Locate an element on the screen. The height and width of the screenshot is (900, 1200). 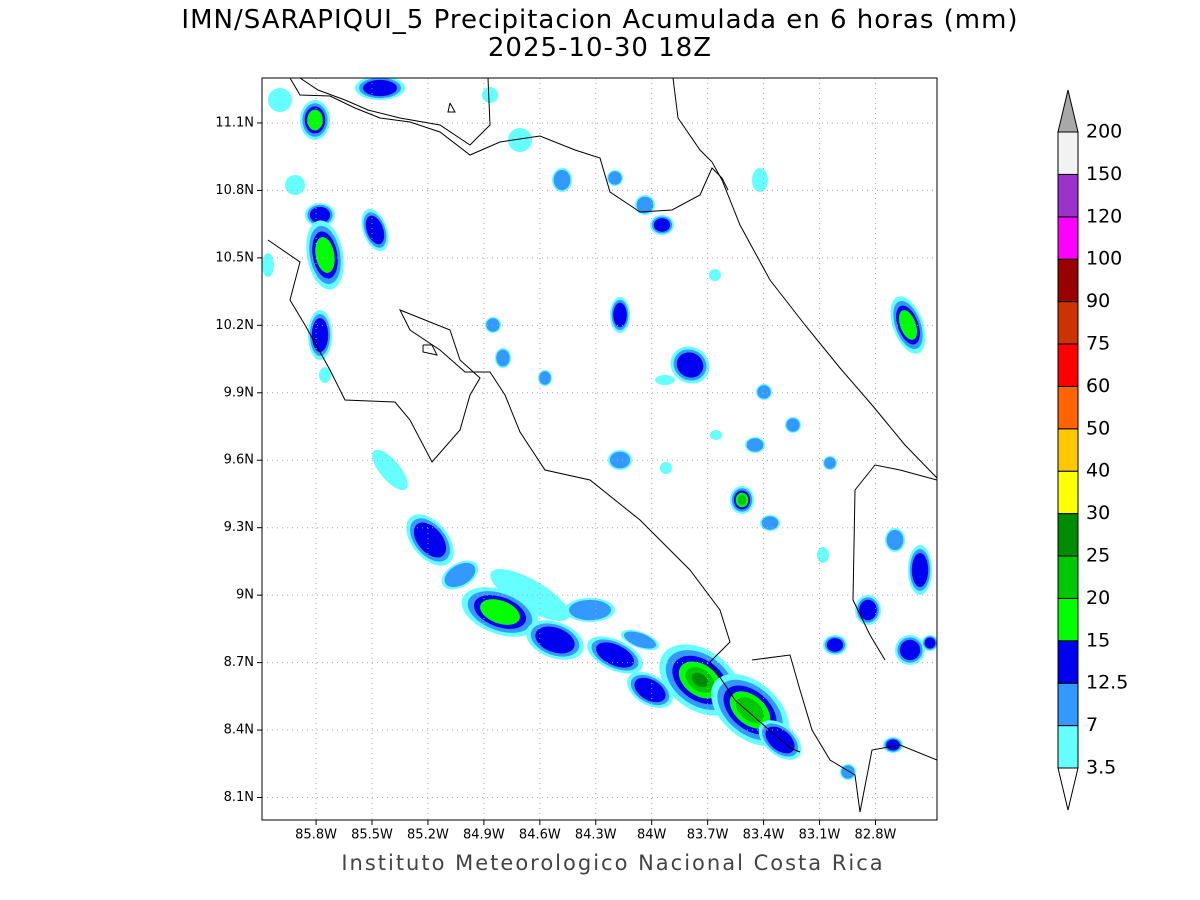
x-tick-label: 84W is located at coordinates (652, 835).